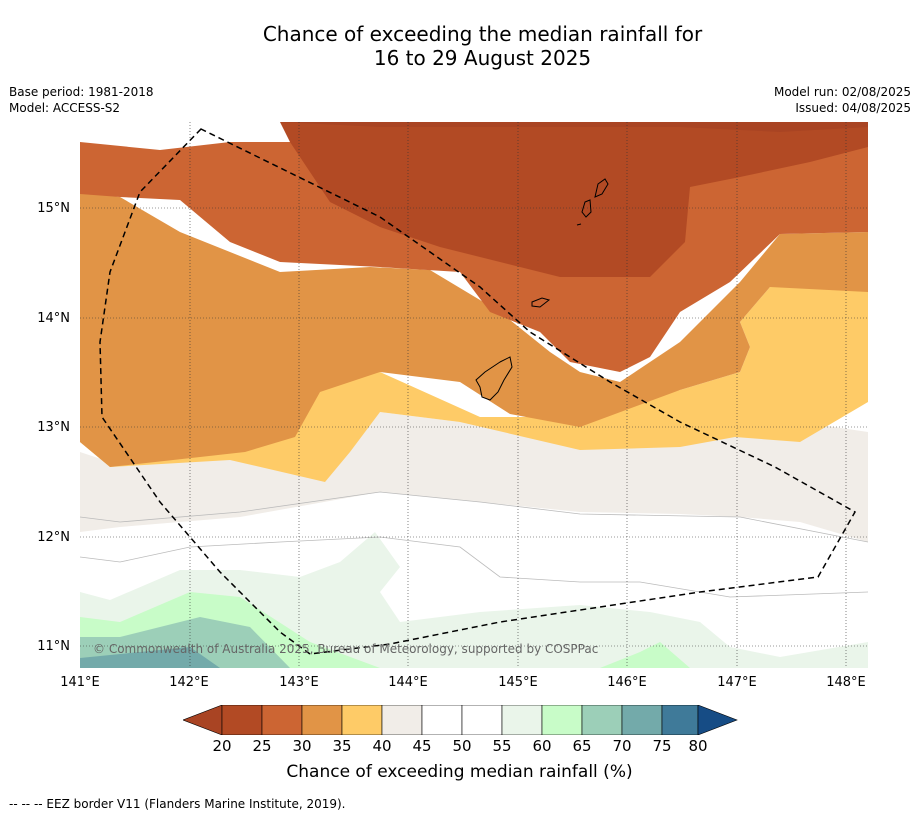  What do you see at coordinates (601, 188) in the screenshot?
I see `saipan-island` at bounding box center [601, 188].